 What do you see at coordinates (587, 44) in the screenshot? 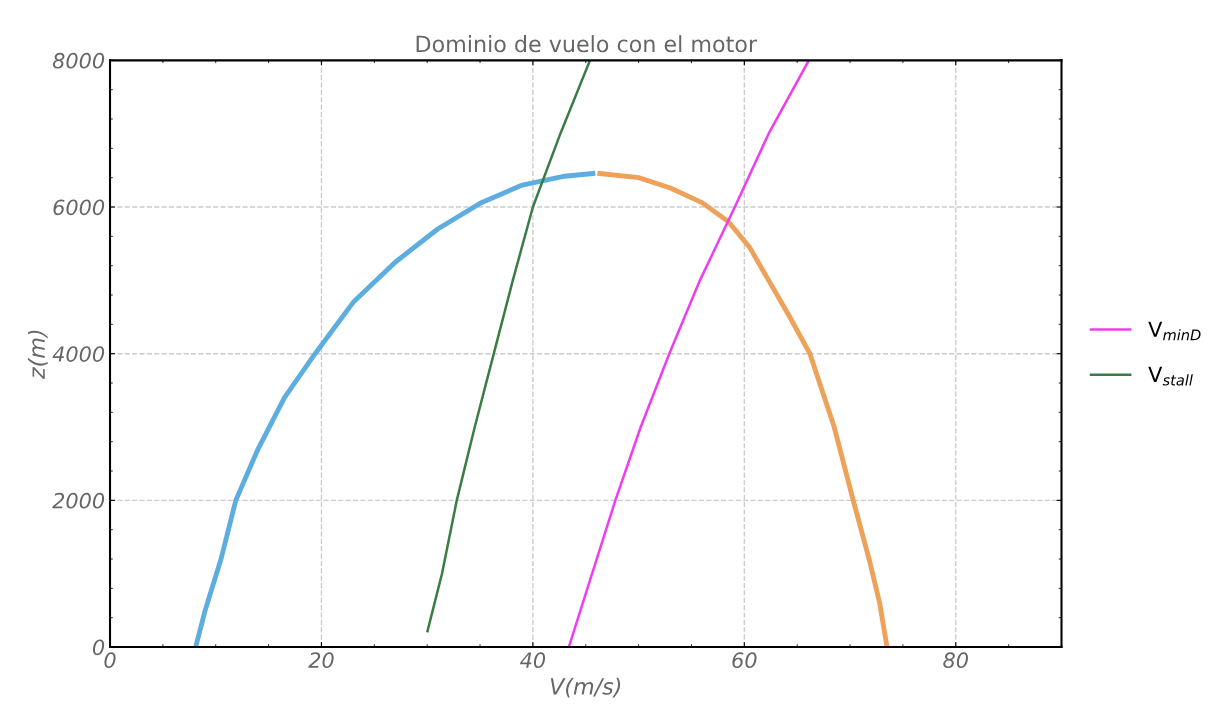
I see `chart-title: Dominio de vuelo con el motor` at bounding box center [587, 44].